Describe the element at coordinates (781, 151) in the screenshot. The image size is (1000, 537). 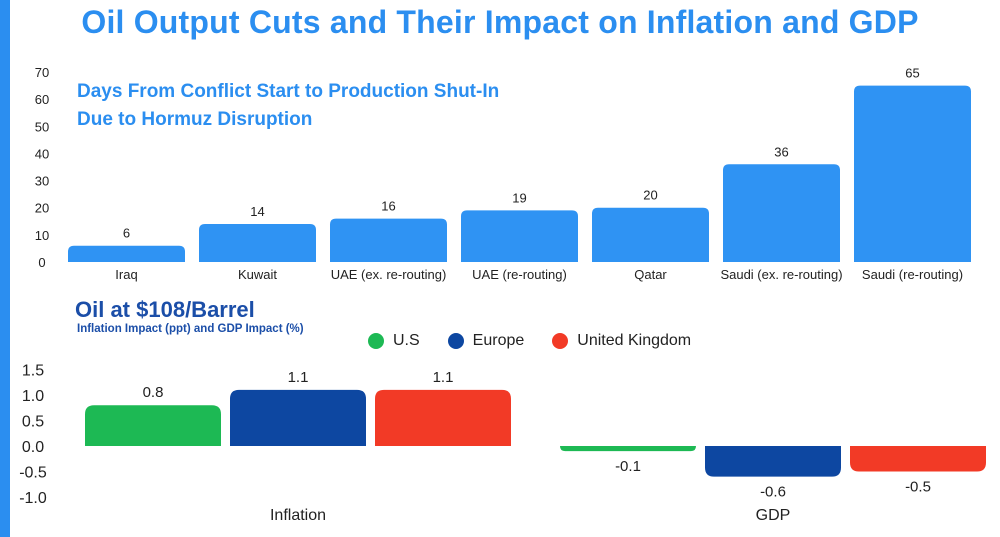
I see `chart1-value-label-5: 36` at that location.